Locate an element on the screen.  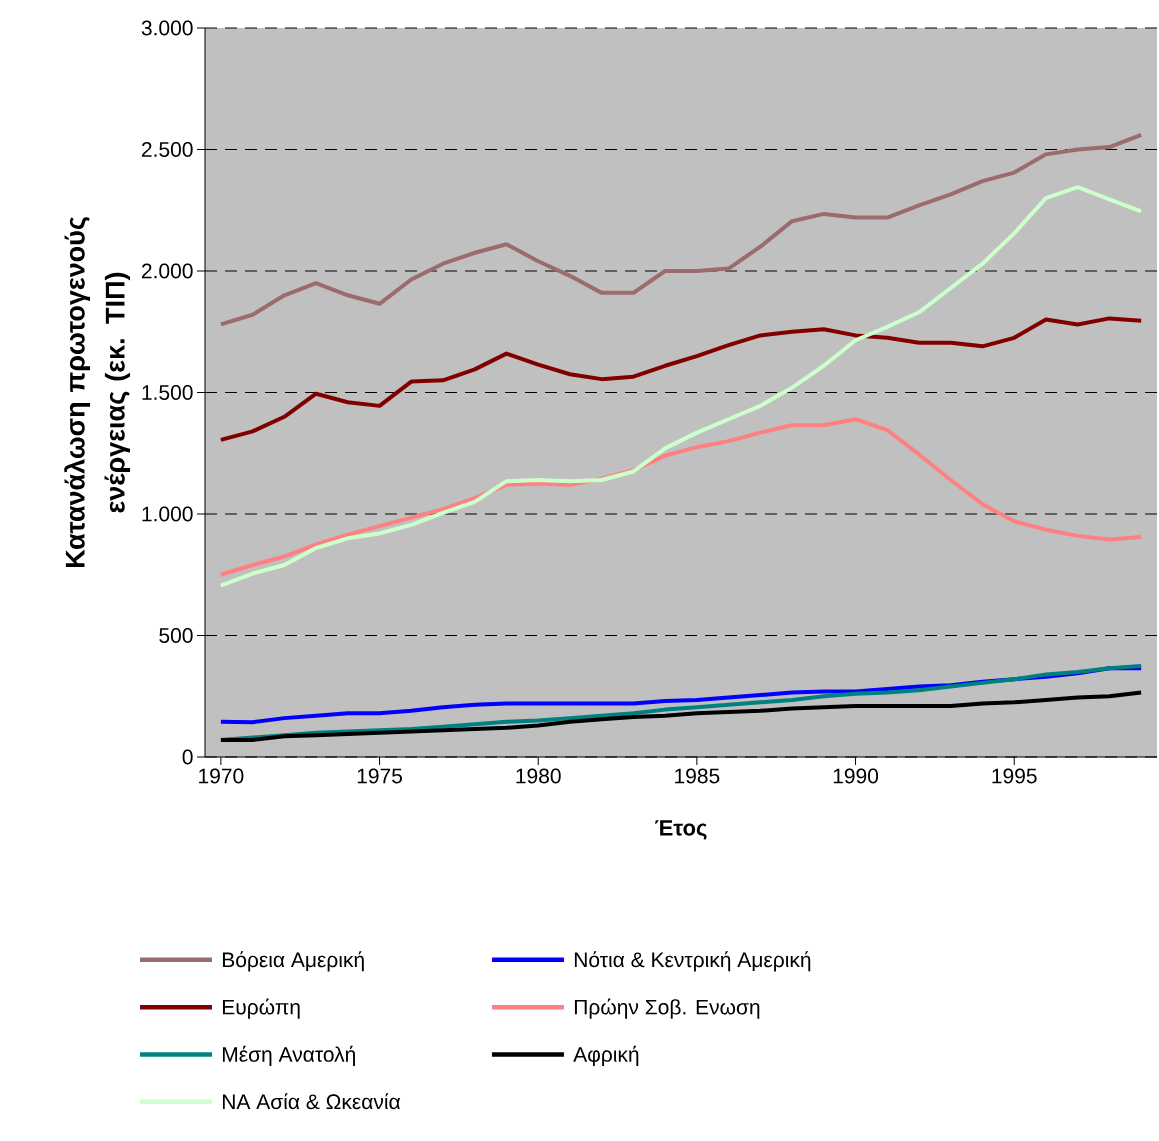
x-tick-label: 1990 is located at coordinates (856, 776).